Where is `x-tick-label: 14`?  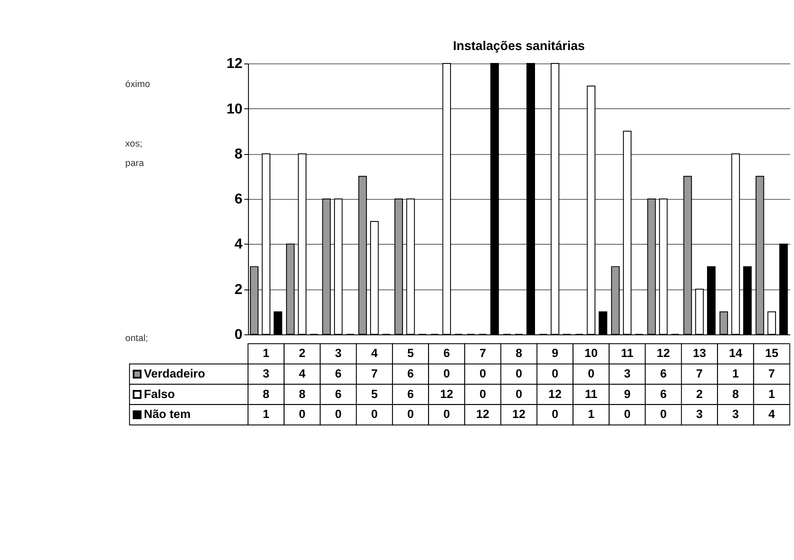 x-tick-label: 14 is located at coordinates (736, 353).